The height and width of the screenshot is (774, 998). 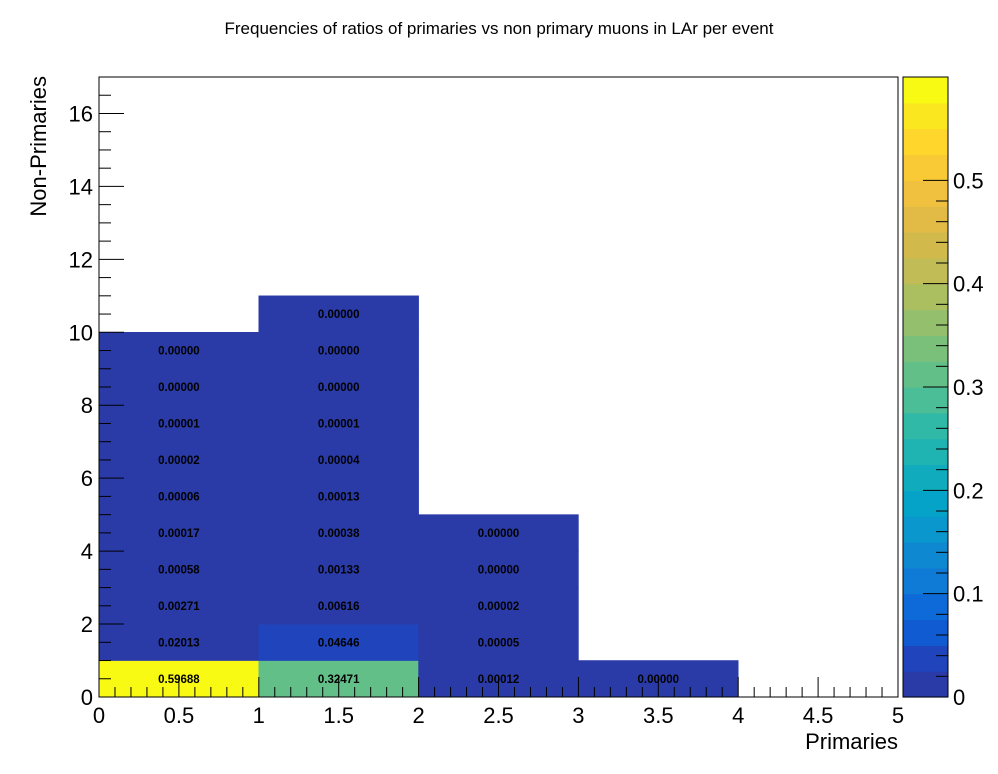 I want to click on x-tick-label: 2.5, so click(x=498, y=715).